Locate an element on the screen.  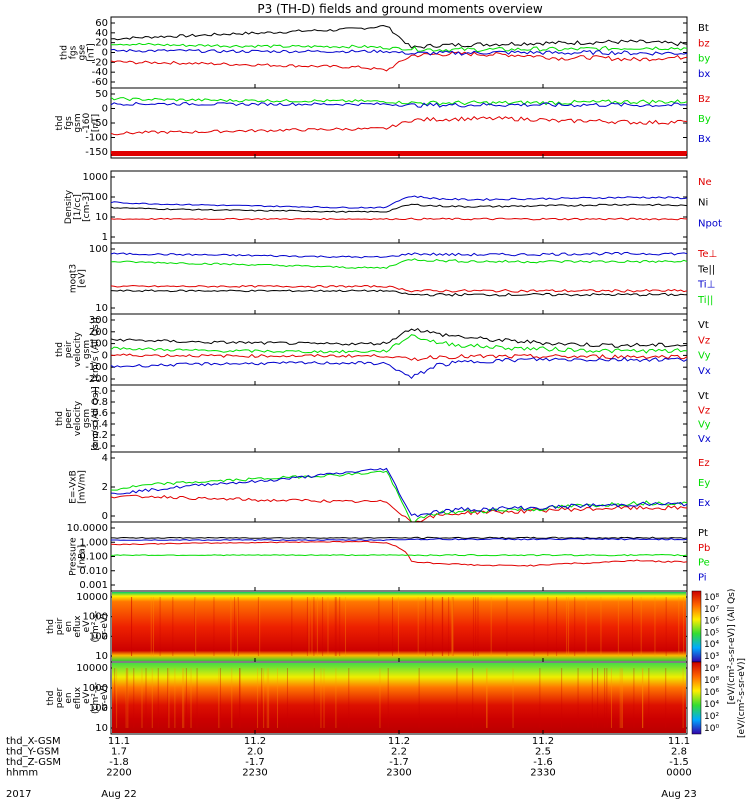
series-line-Bx is located at coordinates (399, 104).